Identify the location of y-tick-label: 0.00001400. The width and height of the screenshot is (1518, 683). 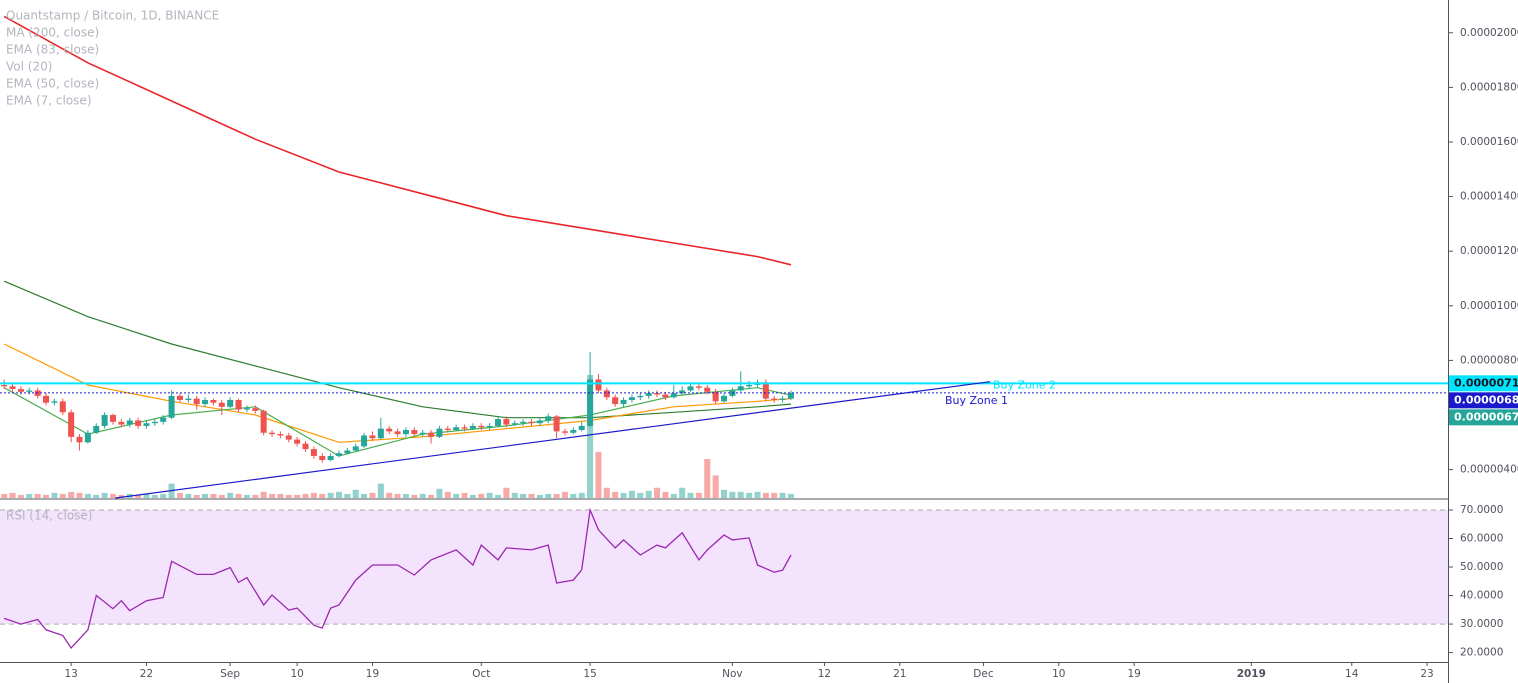
(1489, 197).